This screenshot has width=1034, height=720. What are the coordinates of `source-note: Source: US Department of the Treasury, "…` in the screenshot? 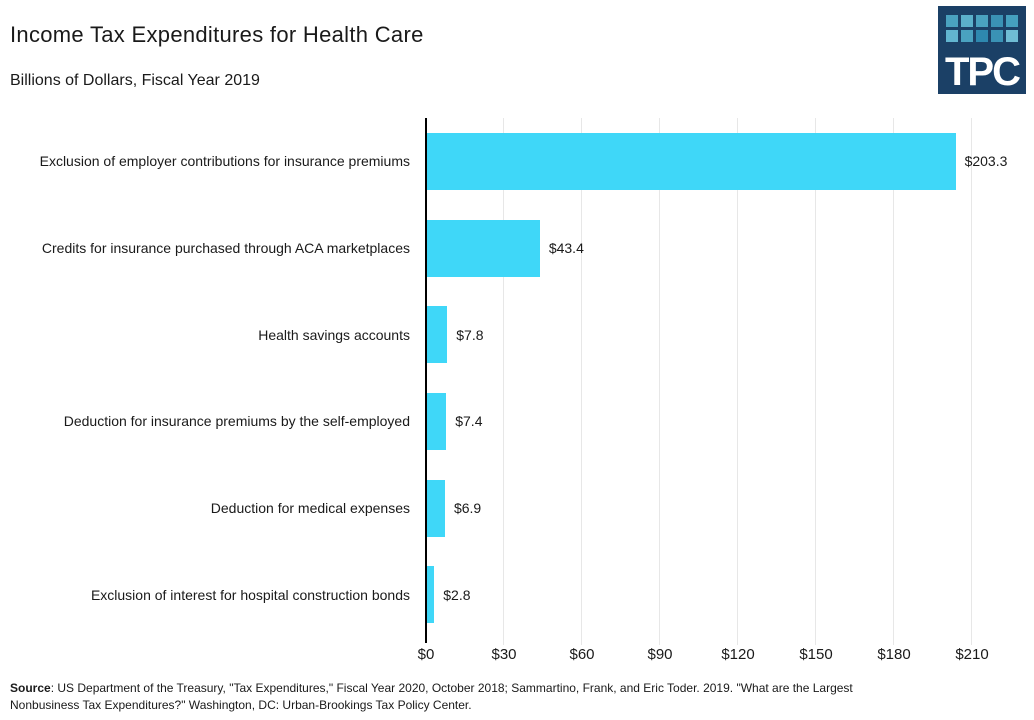 It's located at (505, 697).